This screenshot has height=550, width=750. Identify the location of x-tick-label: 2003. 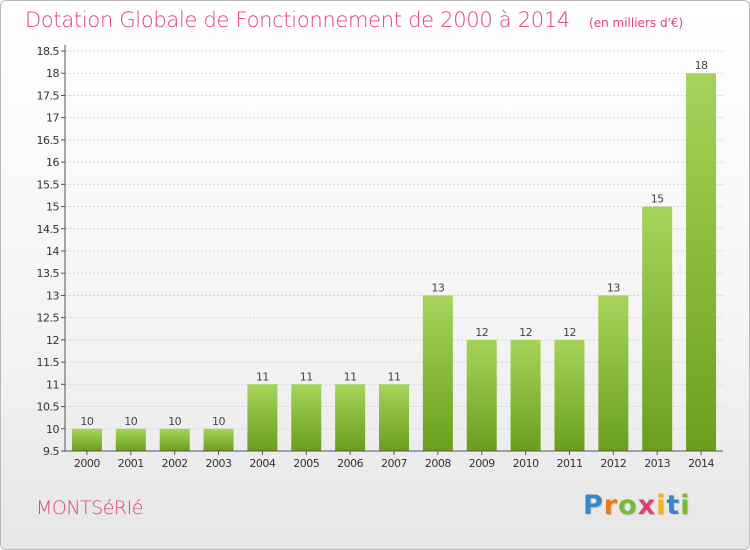
(219, 463).